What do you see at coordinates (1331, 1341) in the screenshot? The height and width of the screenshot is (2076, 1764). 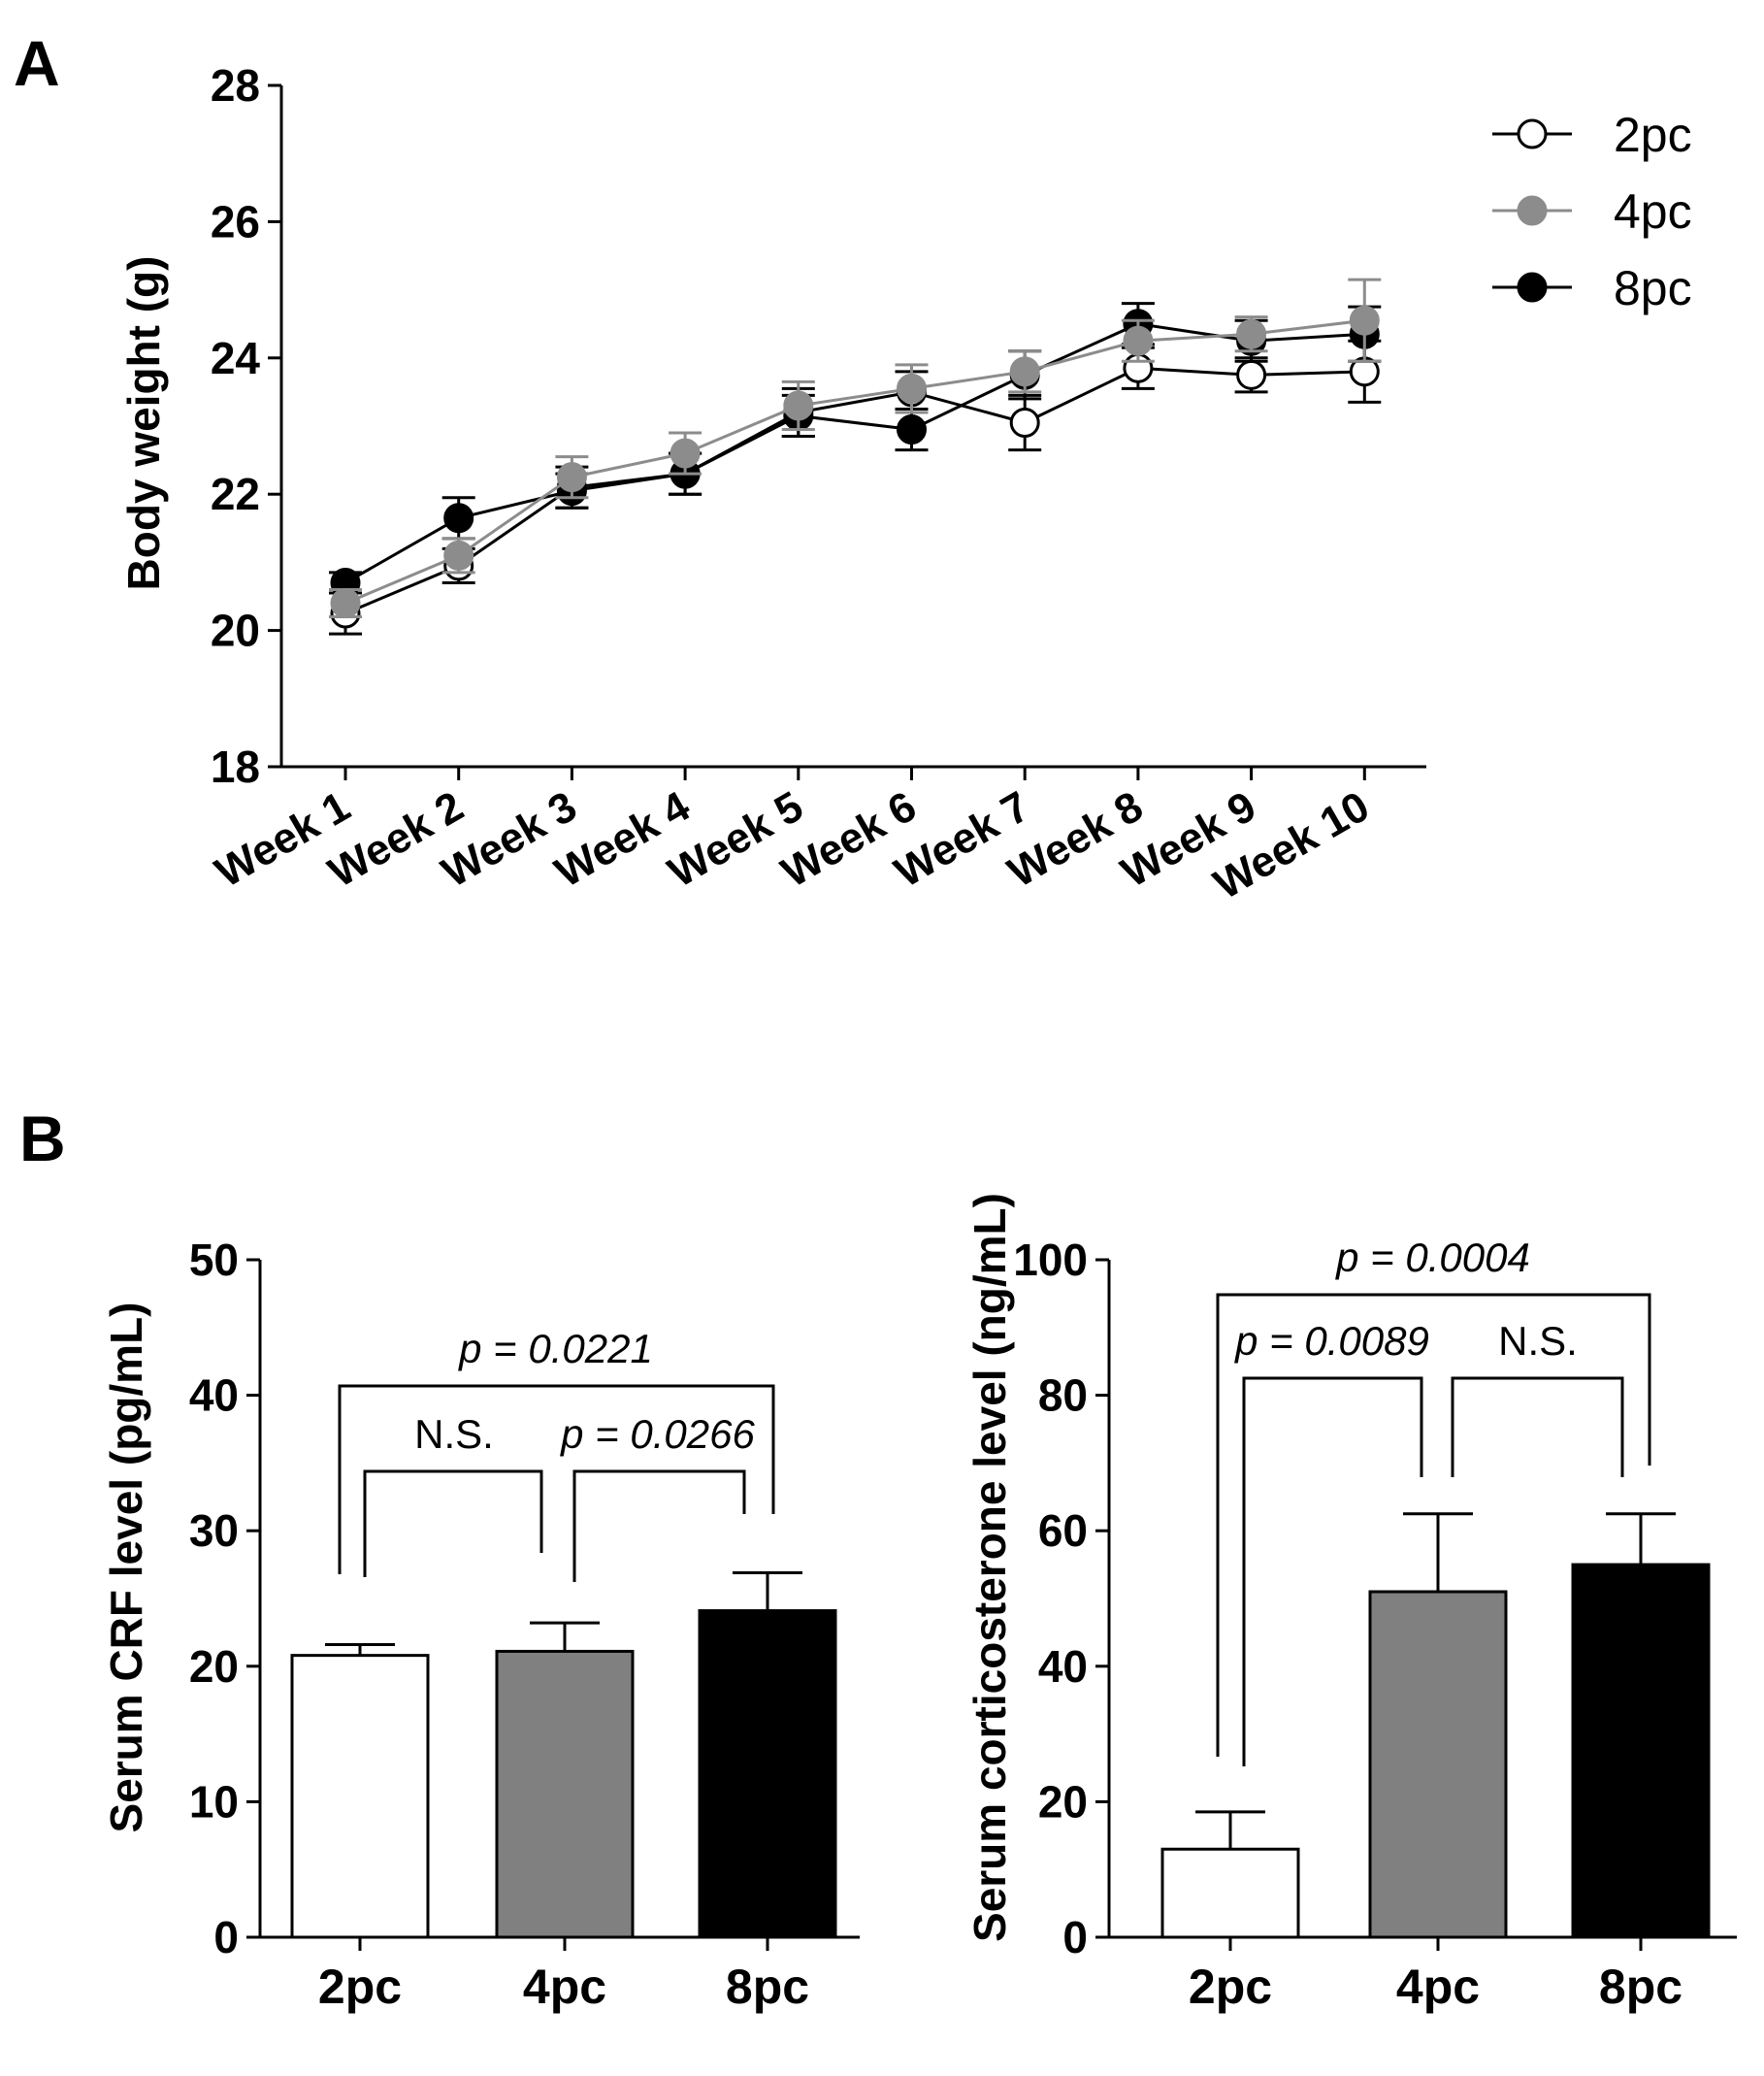 I see `cort-significance-0-1: p = 0.0089` at bounding box center [1331, 1341].